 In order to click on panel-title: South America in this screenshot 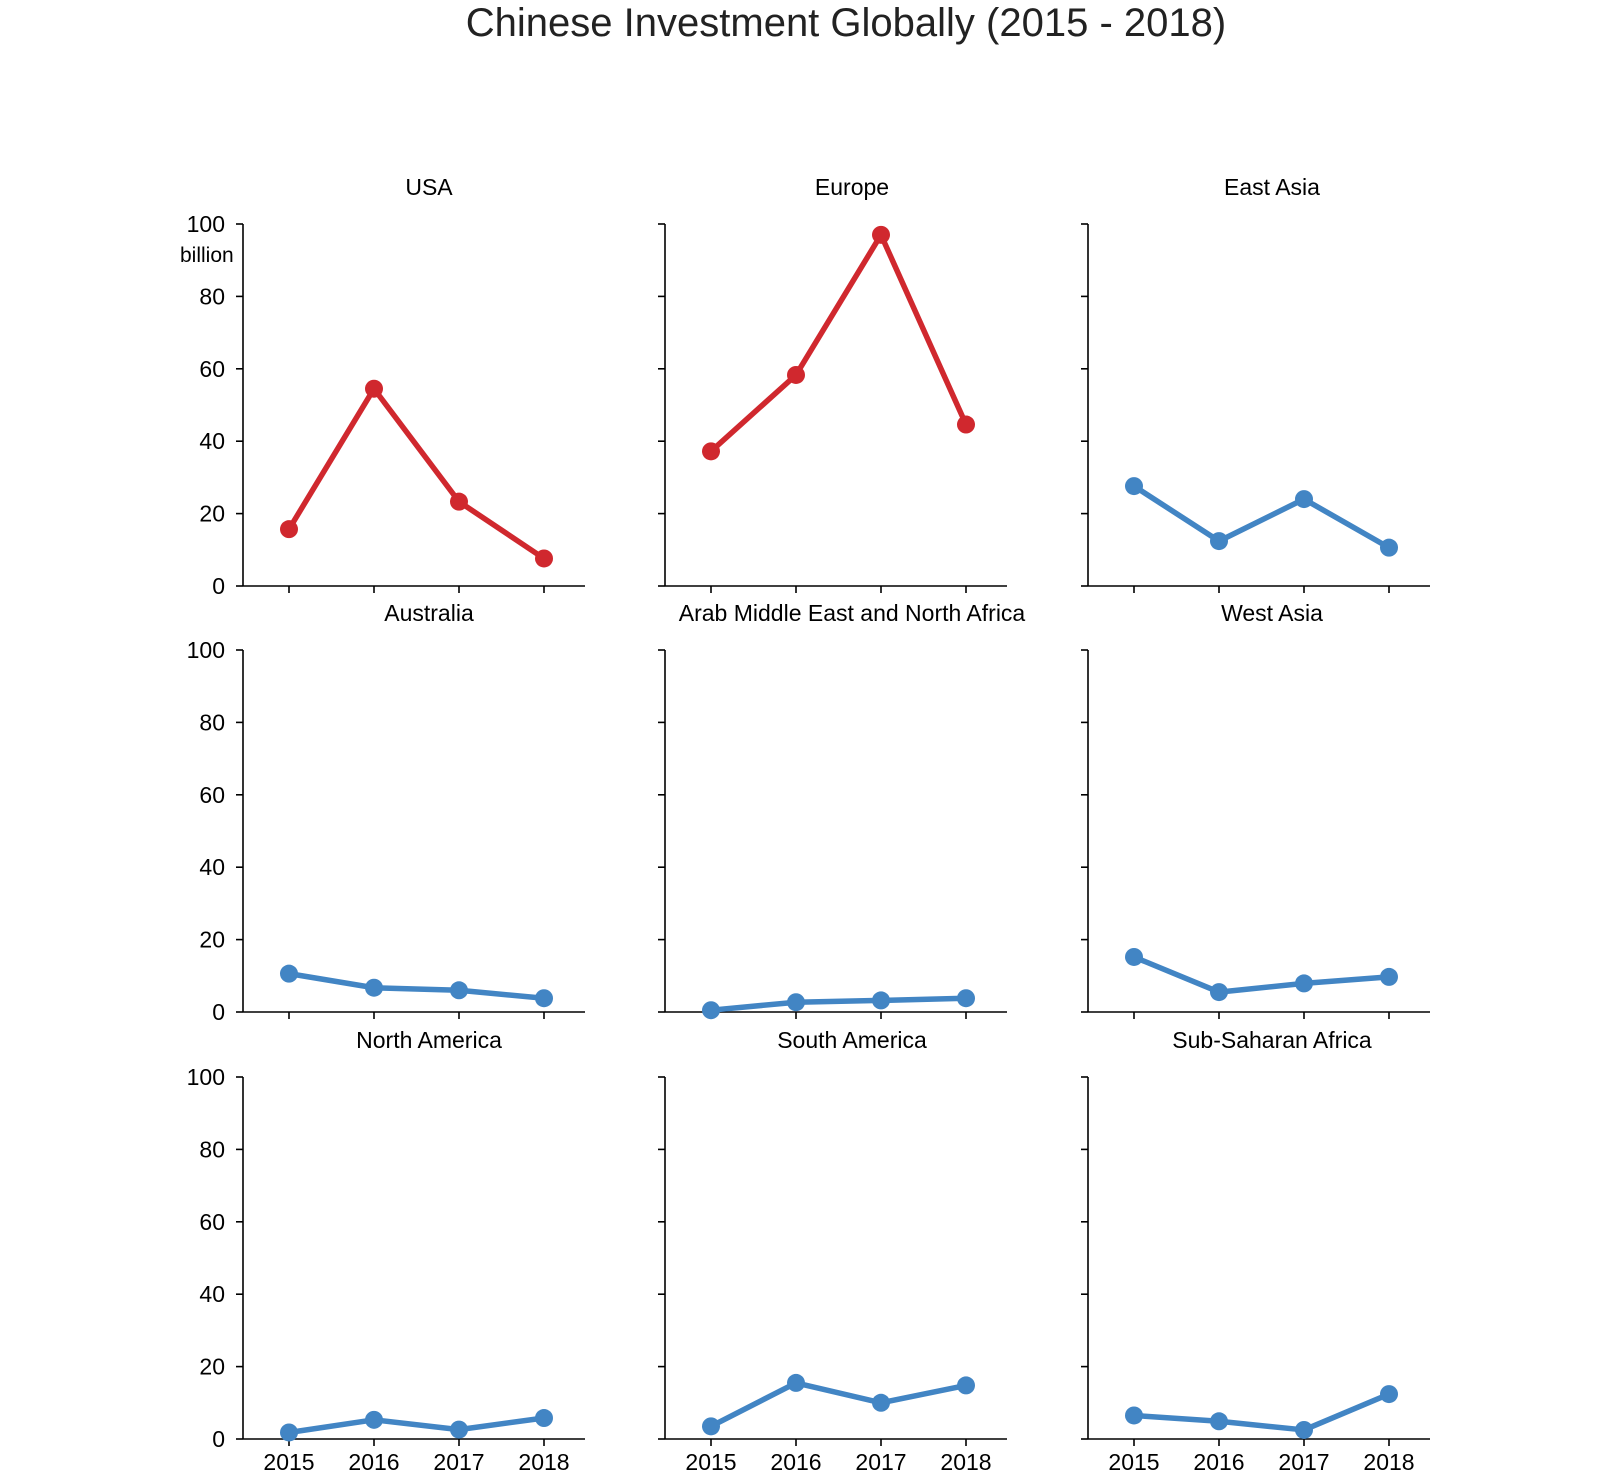, I will do `click(852, 1040)`.